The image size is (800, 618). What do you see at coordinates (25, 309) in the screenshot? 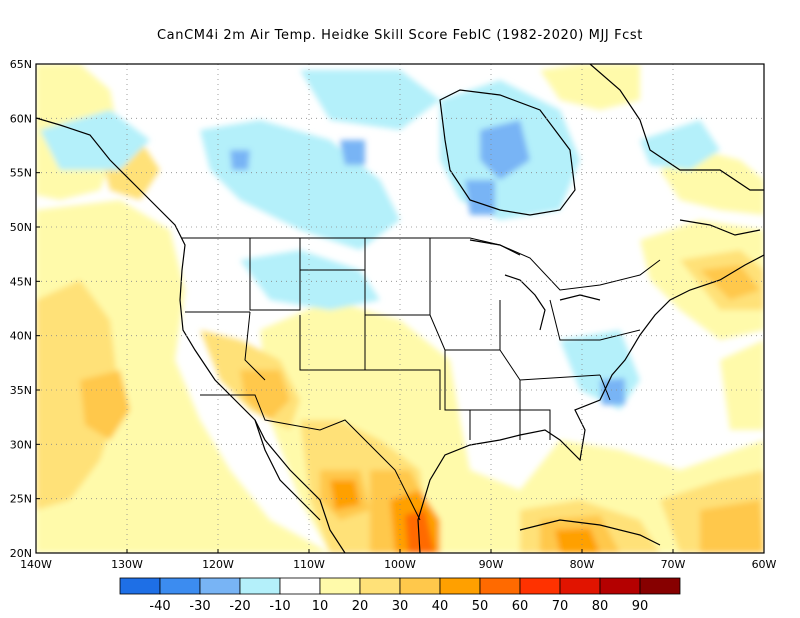
I see `latitude-axis: 20N 25N 30N 35N 40N 45N 50N 55N 60N 65N` at bounding box center [25, 309].